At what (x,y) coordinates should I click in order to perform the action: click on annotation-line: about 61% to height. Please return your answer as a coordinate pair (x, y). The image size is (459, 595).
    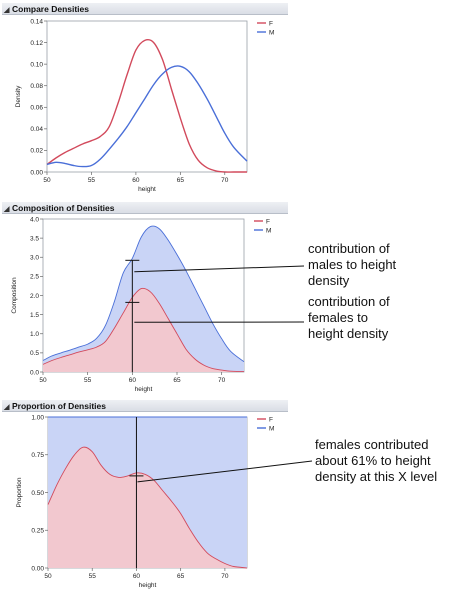
    Looking at the image, I should click on (373, 460).